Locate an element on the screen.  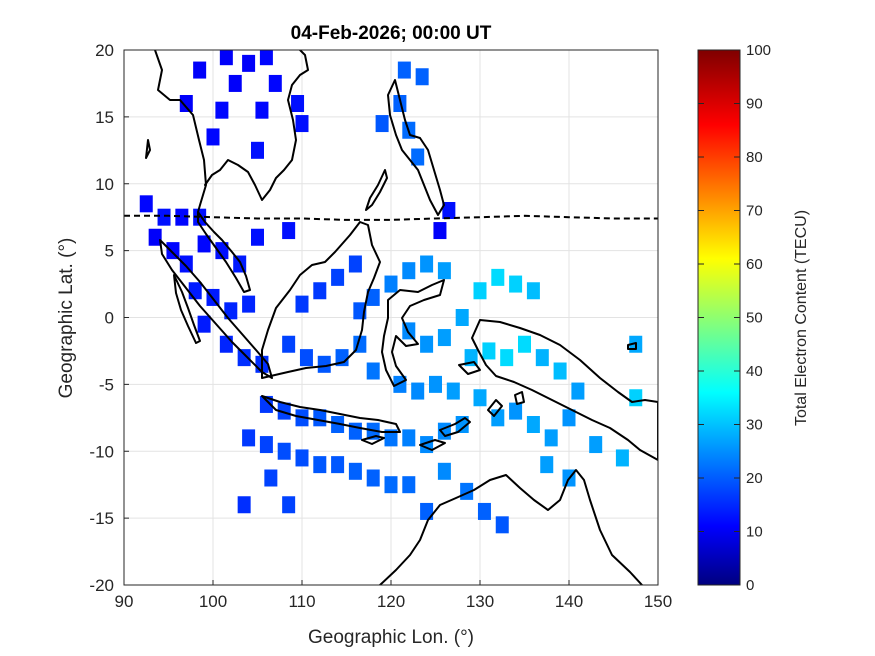
x-tick-label: 120 is located at coordinates (391, 601).